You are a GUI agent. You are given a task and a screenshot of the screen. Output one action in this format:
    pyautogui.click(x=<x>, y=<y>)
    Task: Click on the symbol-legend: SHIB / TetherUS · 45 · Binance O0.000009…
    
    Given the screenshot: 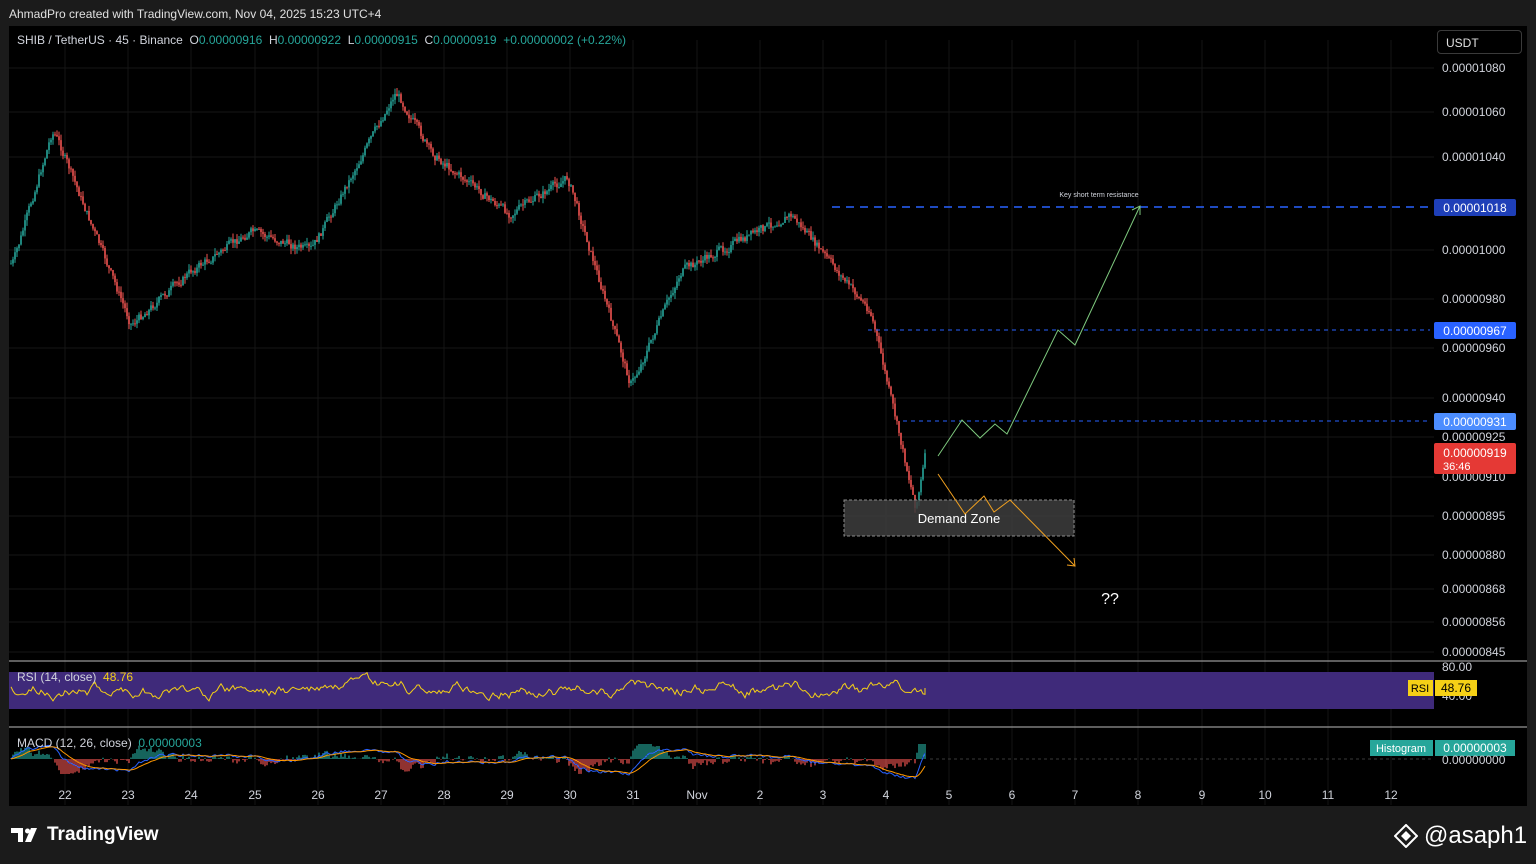 What is the action you would take?
    pyautogui.click(x=321, y=40)
    